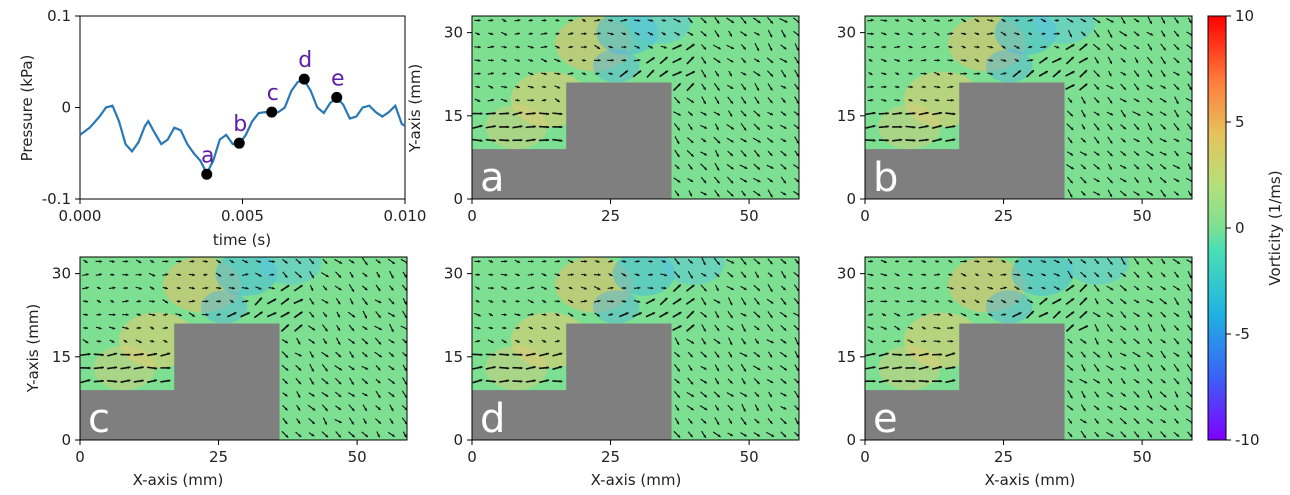  I want to click on colorbar-tick-label: 10, so click(1244, 16).